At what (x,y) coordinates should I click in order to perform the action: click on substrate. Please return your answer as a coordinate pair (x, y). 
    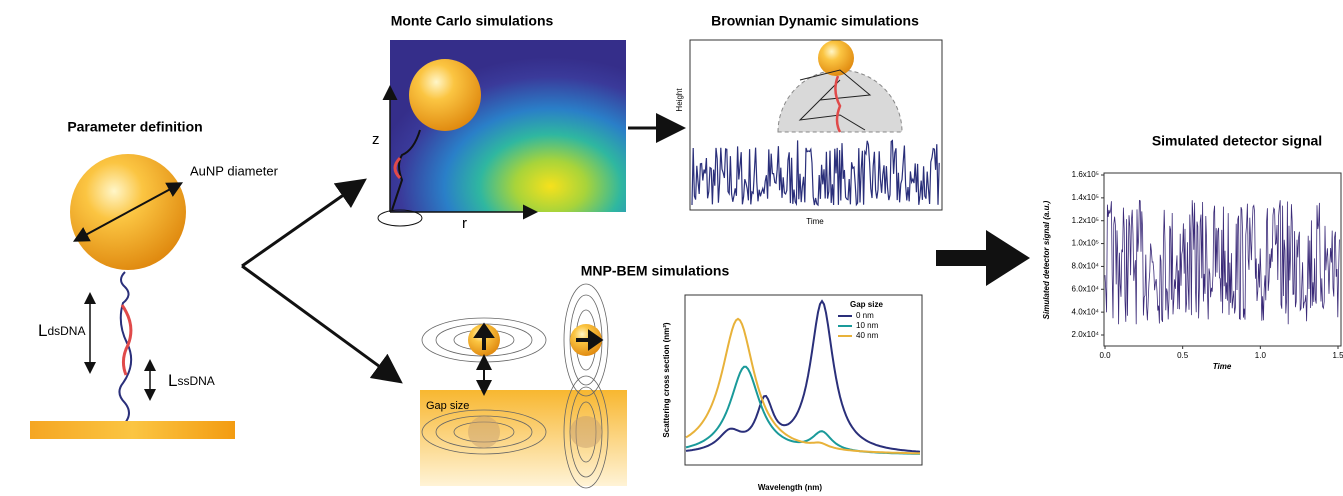
    Looking at the image, I should click on (132, 430).